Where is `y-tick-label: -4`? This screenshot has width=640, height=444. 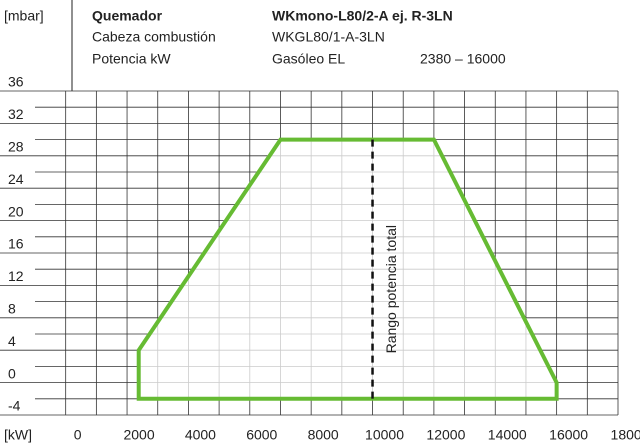 y-tick-label: -4 is located at coordinates (14, 406).